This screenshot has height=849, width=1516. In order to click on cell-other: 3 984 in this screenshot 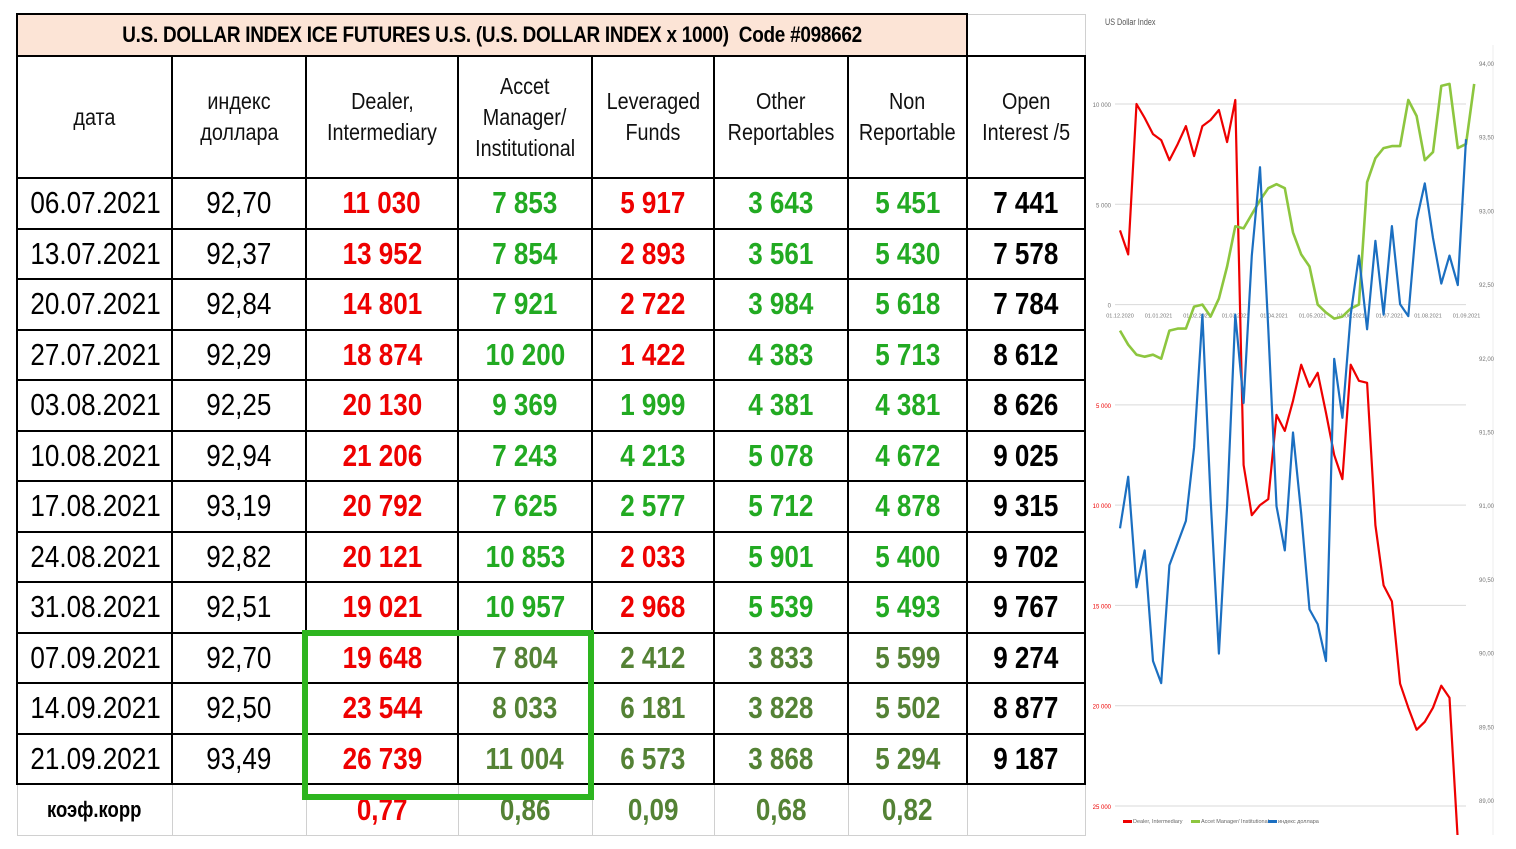, I will do `click(781, 304)`.